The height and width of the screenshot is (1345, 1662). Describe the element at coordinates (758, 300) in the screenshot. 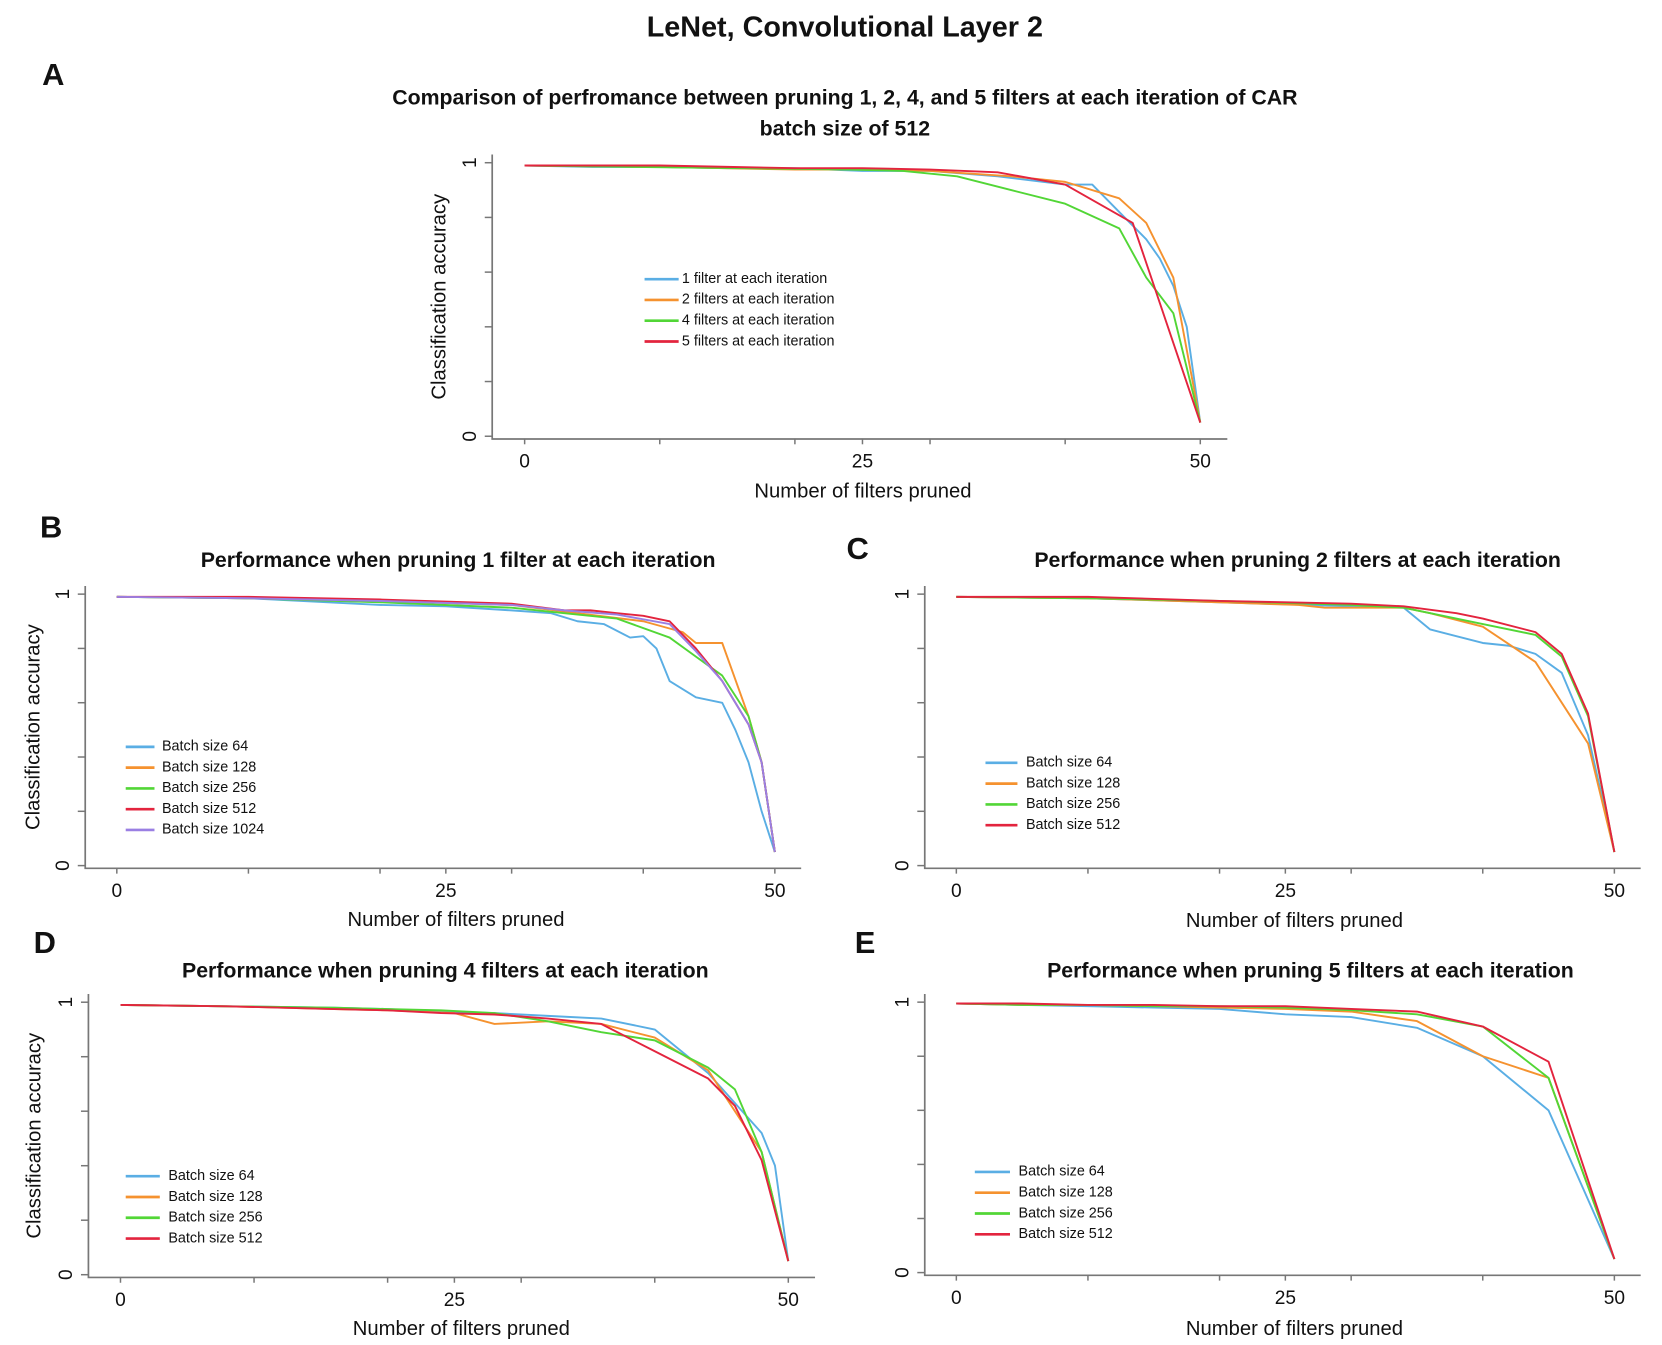

I see `legend-label: 2 filters at each iteration` at that location.